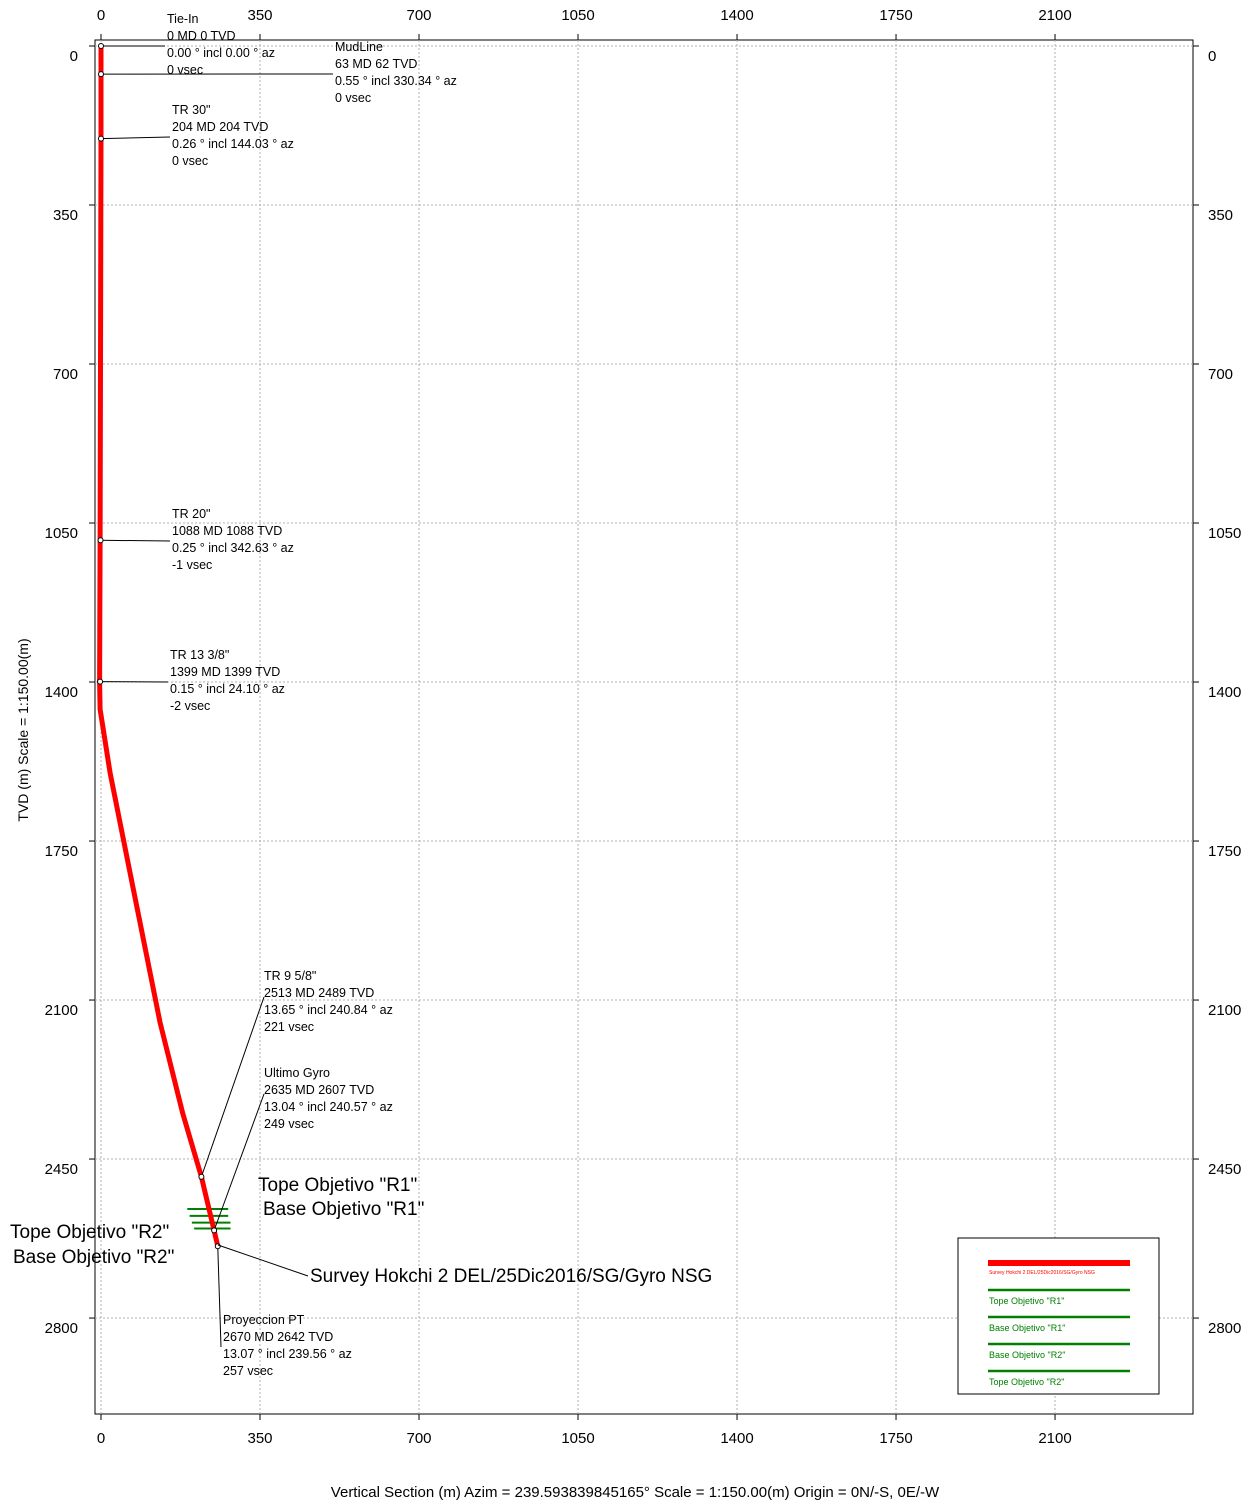 The image size is (1260, 1504). Describe the element at coordinates (159, 646) in the screenshot. I see `trajectory-line` at that location.